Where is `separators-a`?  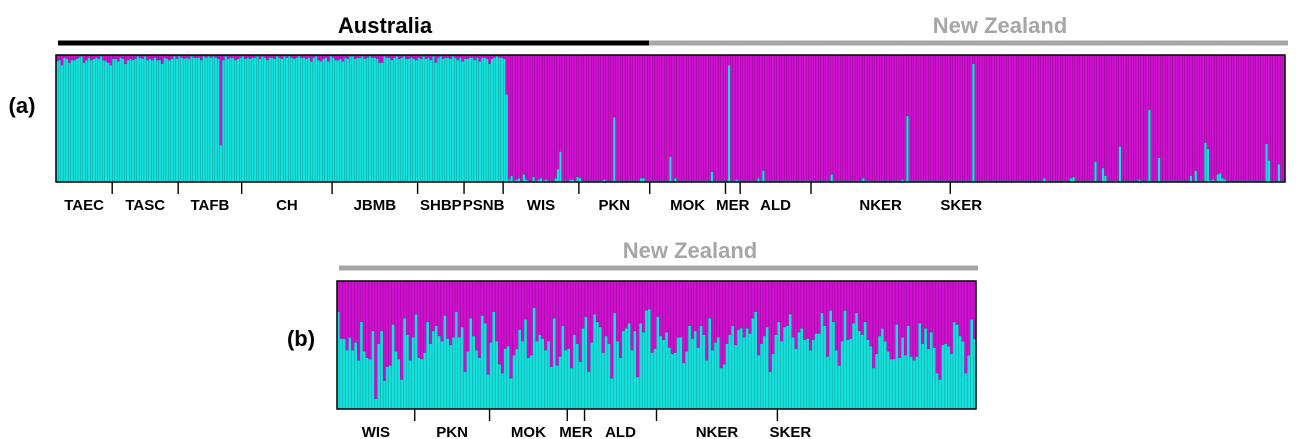 separators-a is located at coordinates (531, 188).